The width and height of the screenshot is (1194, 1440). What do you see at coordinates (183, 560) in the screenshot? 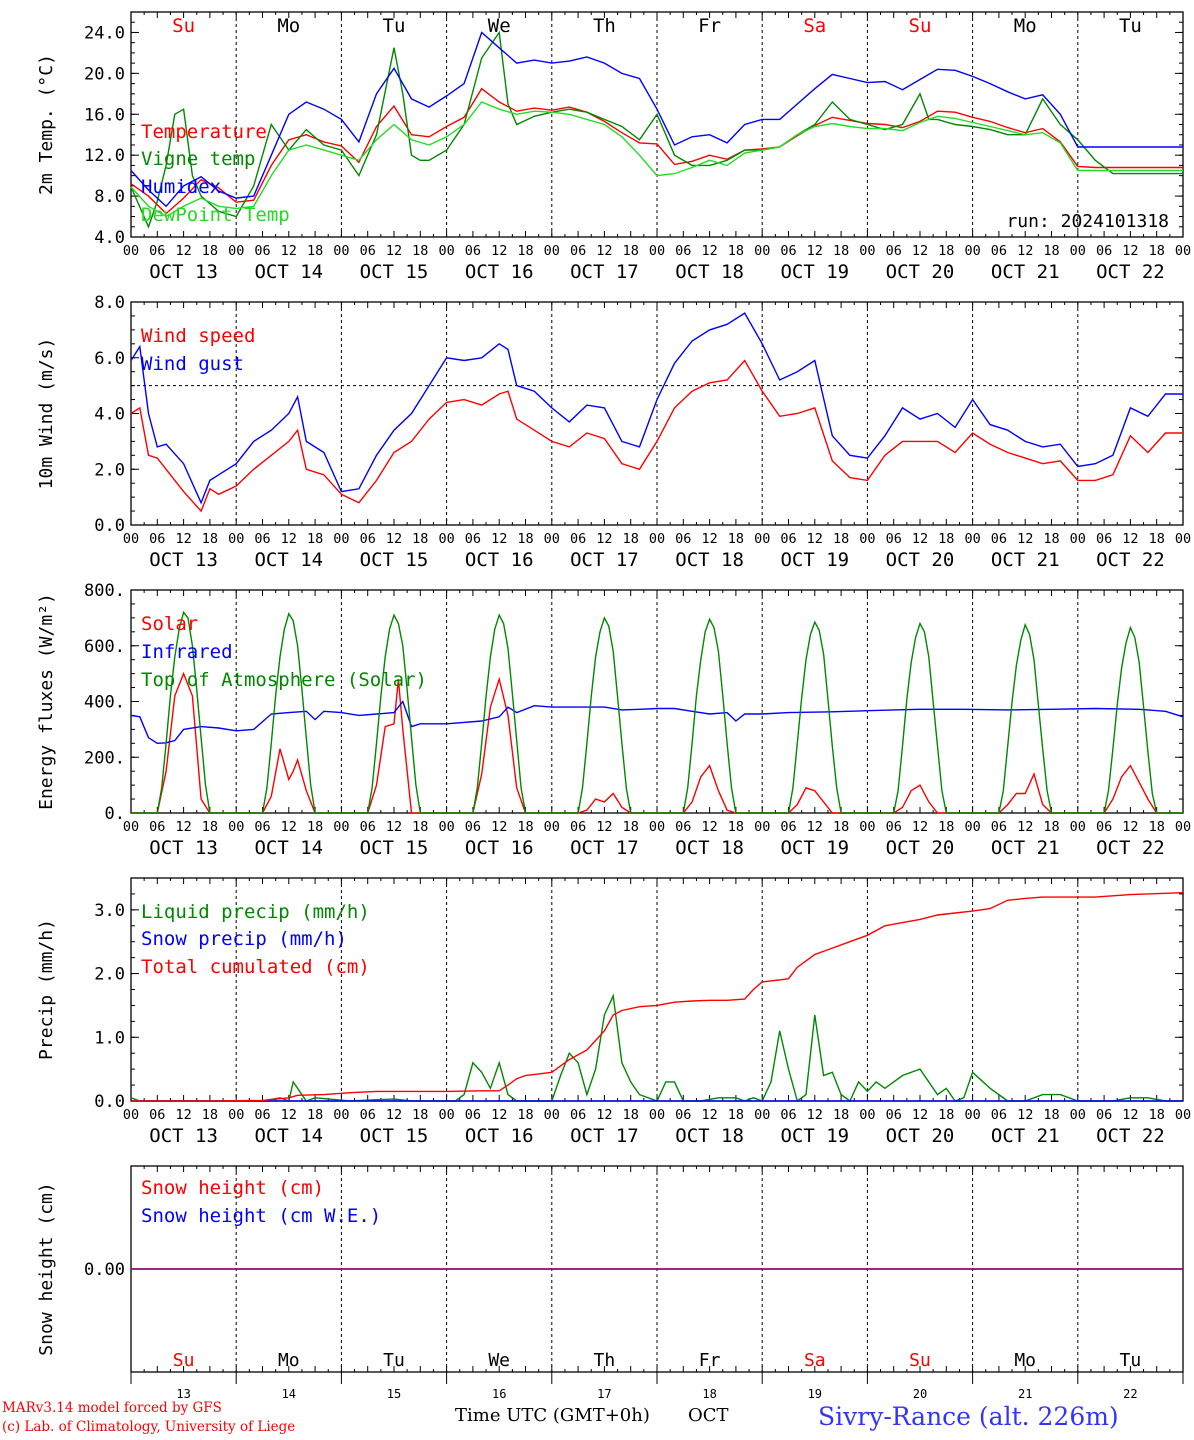
I see `date-label: OCT 13` at bounding box center [183, 560].